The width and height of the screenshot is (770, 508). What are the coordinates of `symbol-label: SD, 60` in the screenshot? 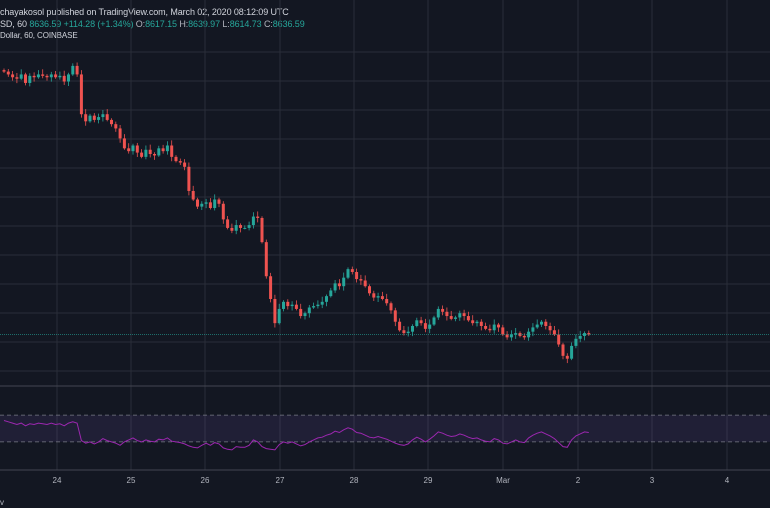 It's located at (13, 24).